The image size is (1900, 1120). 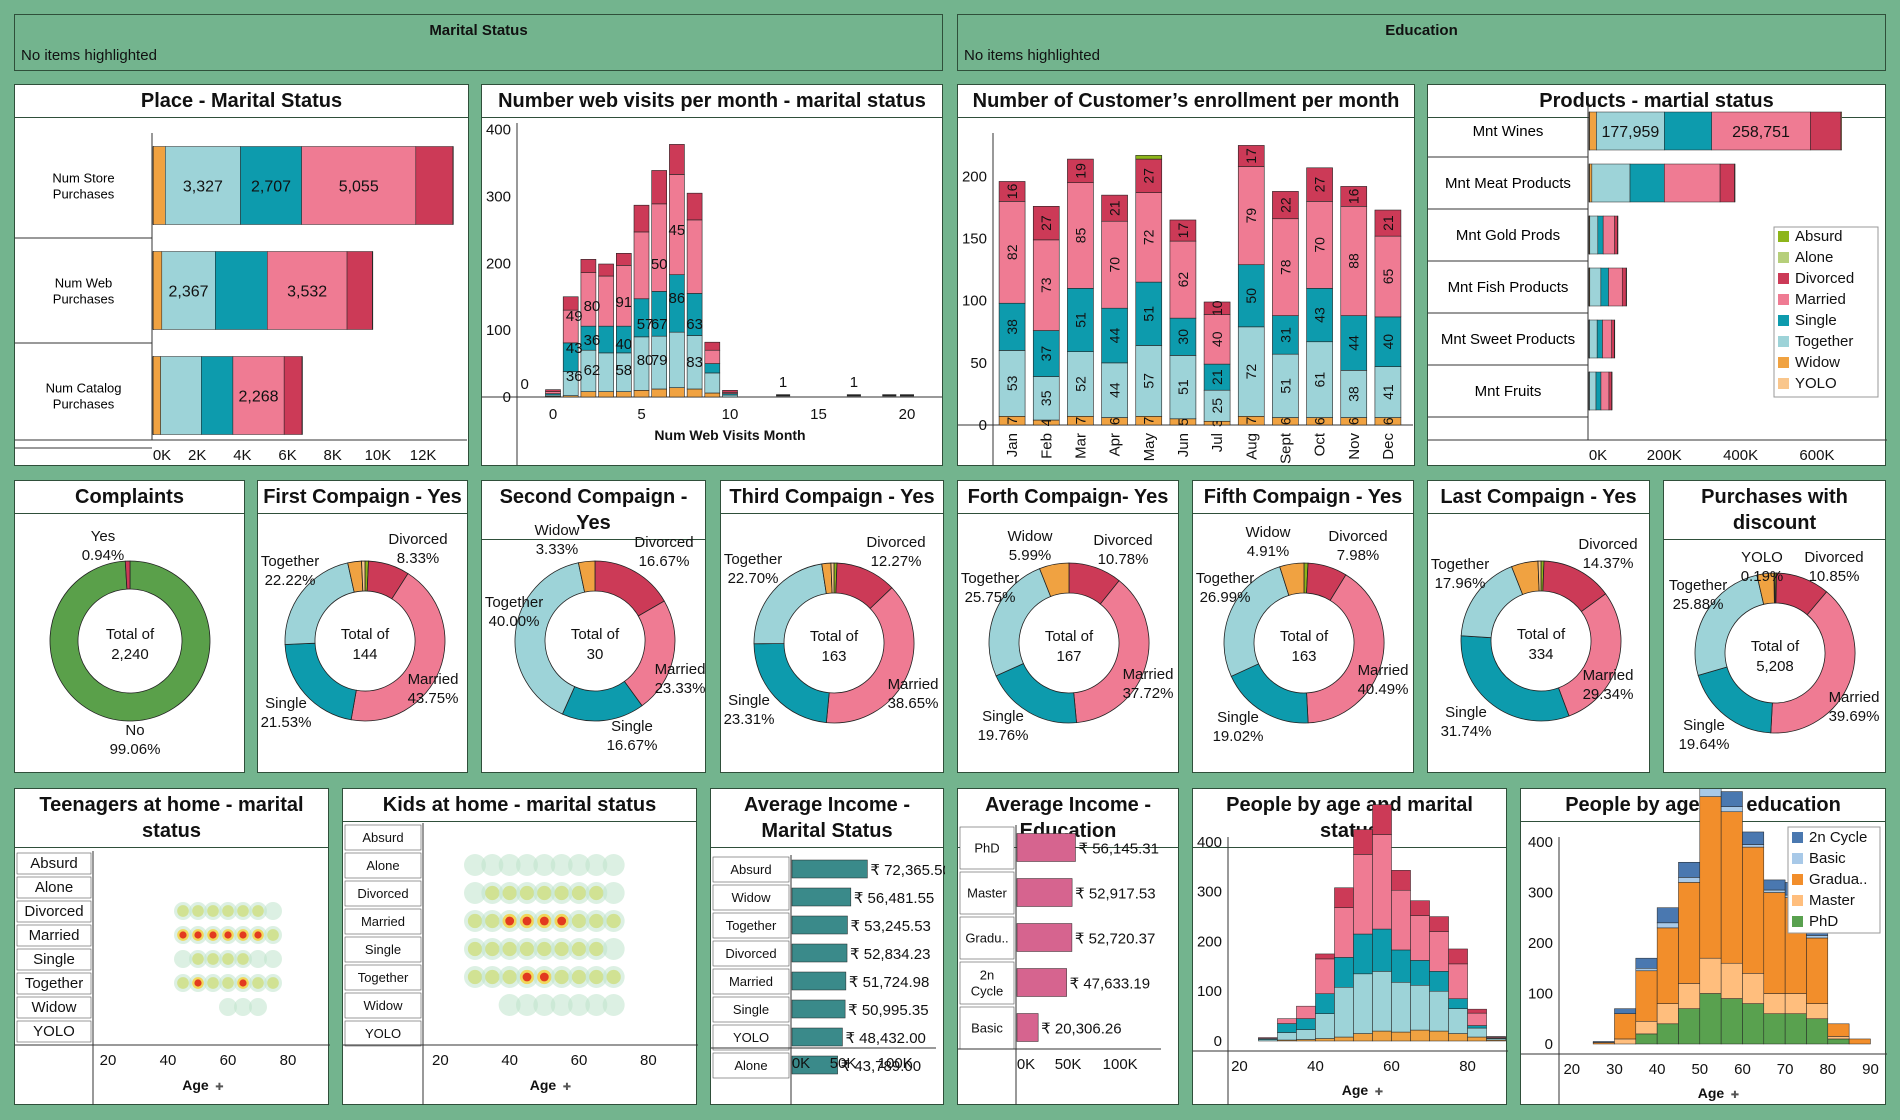 I want to click on bar-value-label: 53, so click(x=1012, y=383).